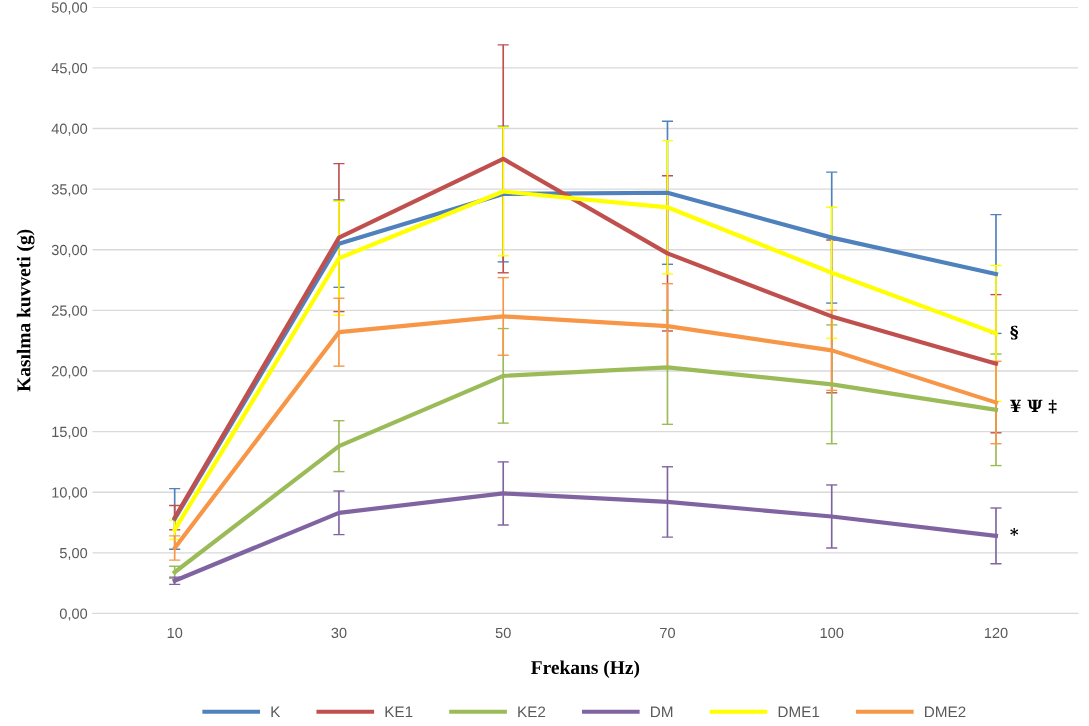  Describe the element at coordinates (996, 633) in the screenshot. I see `x-tick-label: 120` at that location.